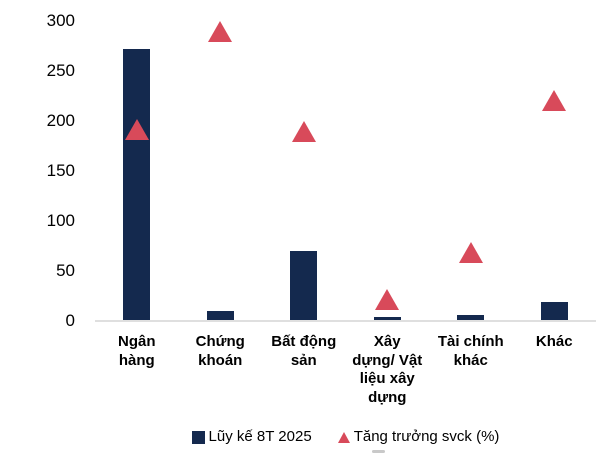 Image resolution: width=600 pixels, height=455 pixels. What do you see at coordinates (470, 360) in the screenshot?
I see `x-label-line: khác` at bounding box center [470, 360].